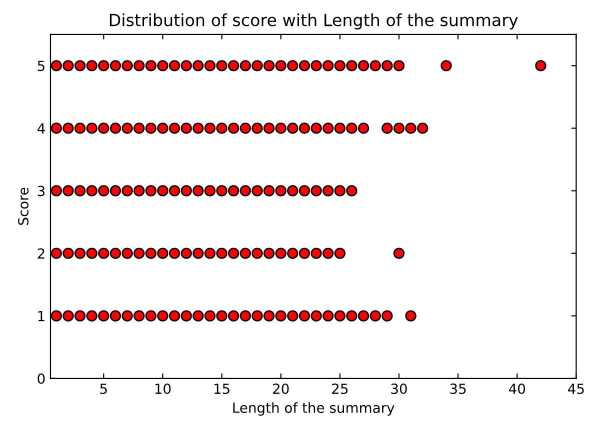 The width and height of the screenshot is (594, 430). I want to click on x-axis-title: Length of the summary, so click(313, 409).